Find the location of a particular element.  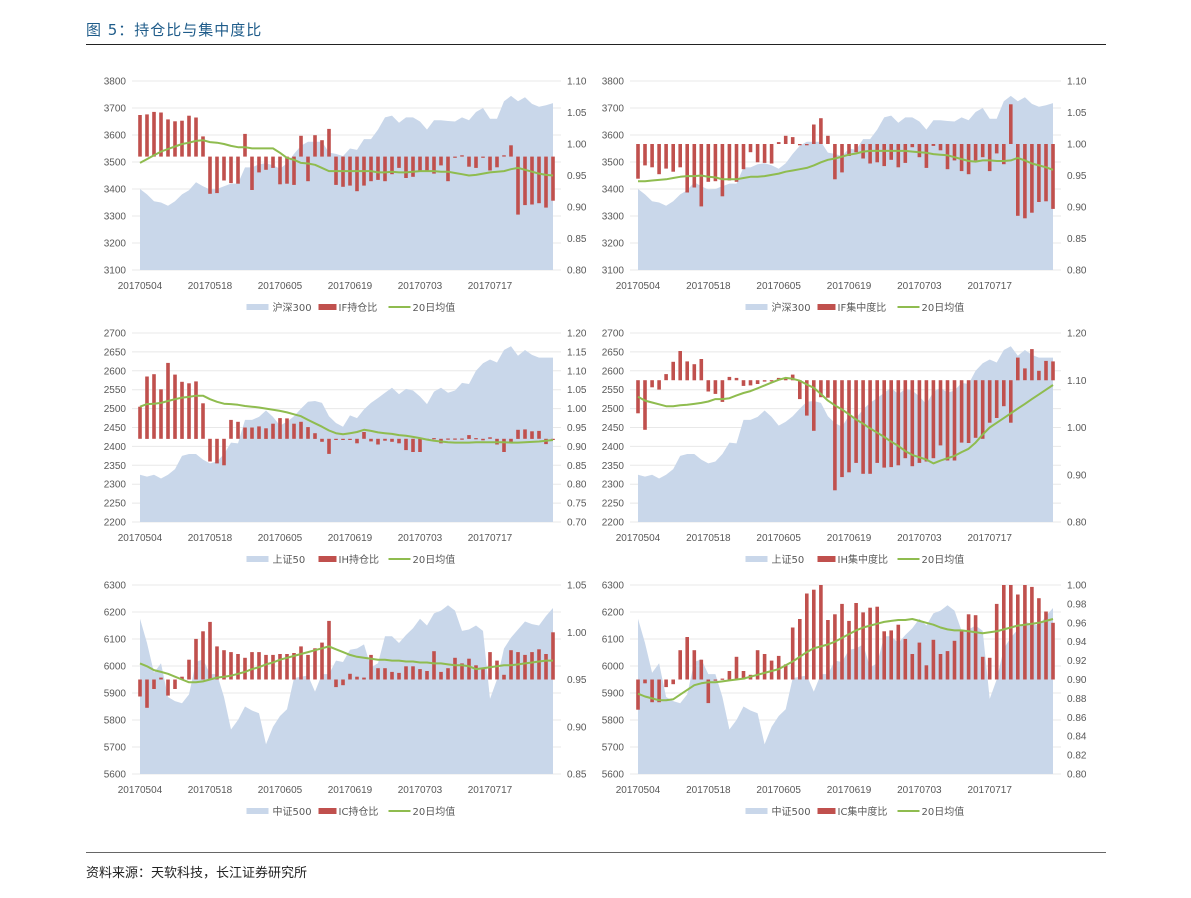

legend-bar-swatch is located at coordinates (327, 307).